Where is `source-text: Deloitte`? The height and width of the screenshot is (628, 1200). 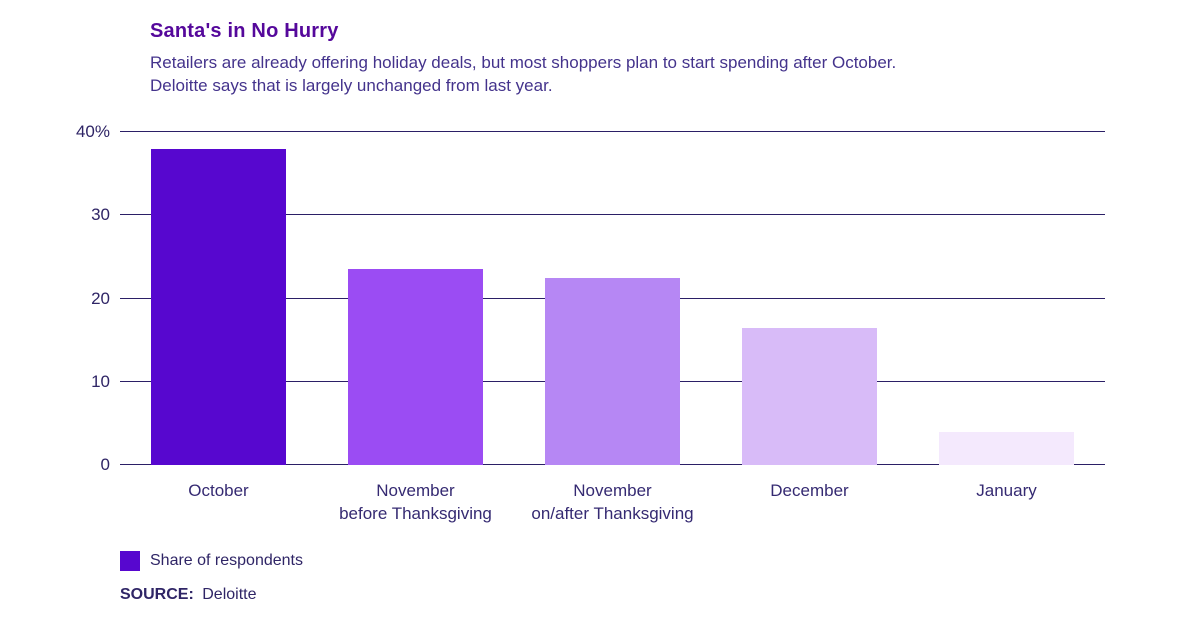 source-text: Deloitte is located at coordinates (229, 594).